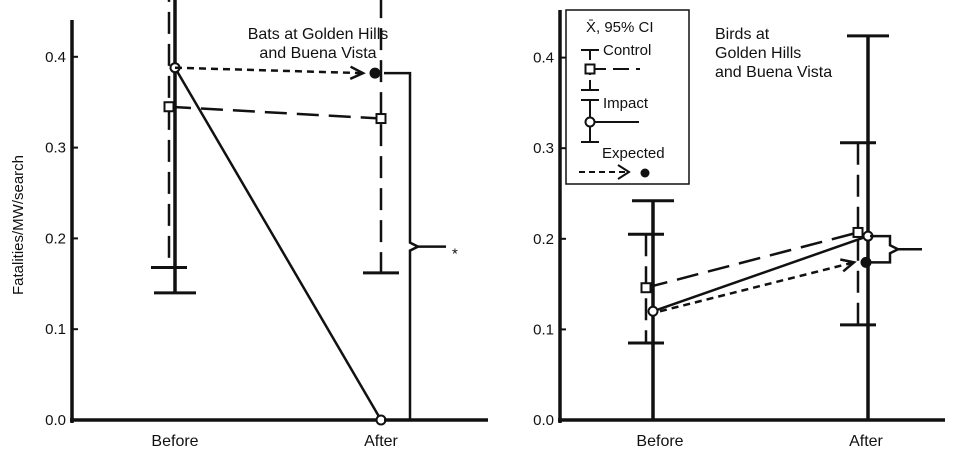  What do you see at coordinates (627, 50) in the screenshot?
I see `legend-control-label: Control` at bounding box center [627, 50].